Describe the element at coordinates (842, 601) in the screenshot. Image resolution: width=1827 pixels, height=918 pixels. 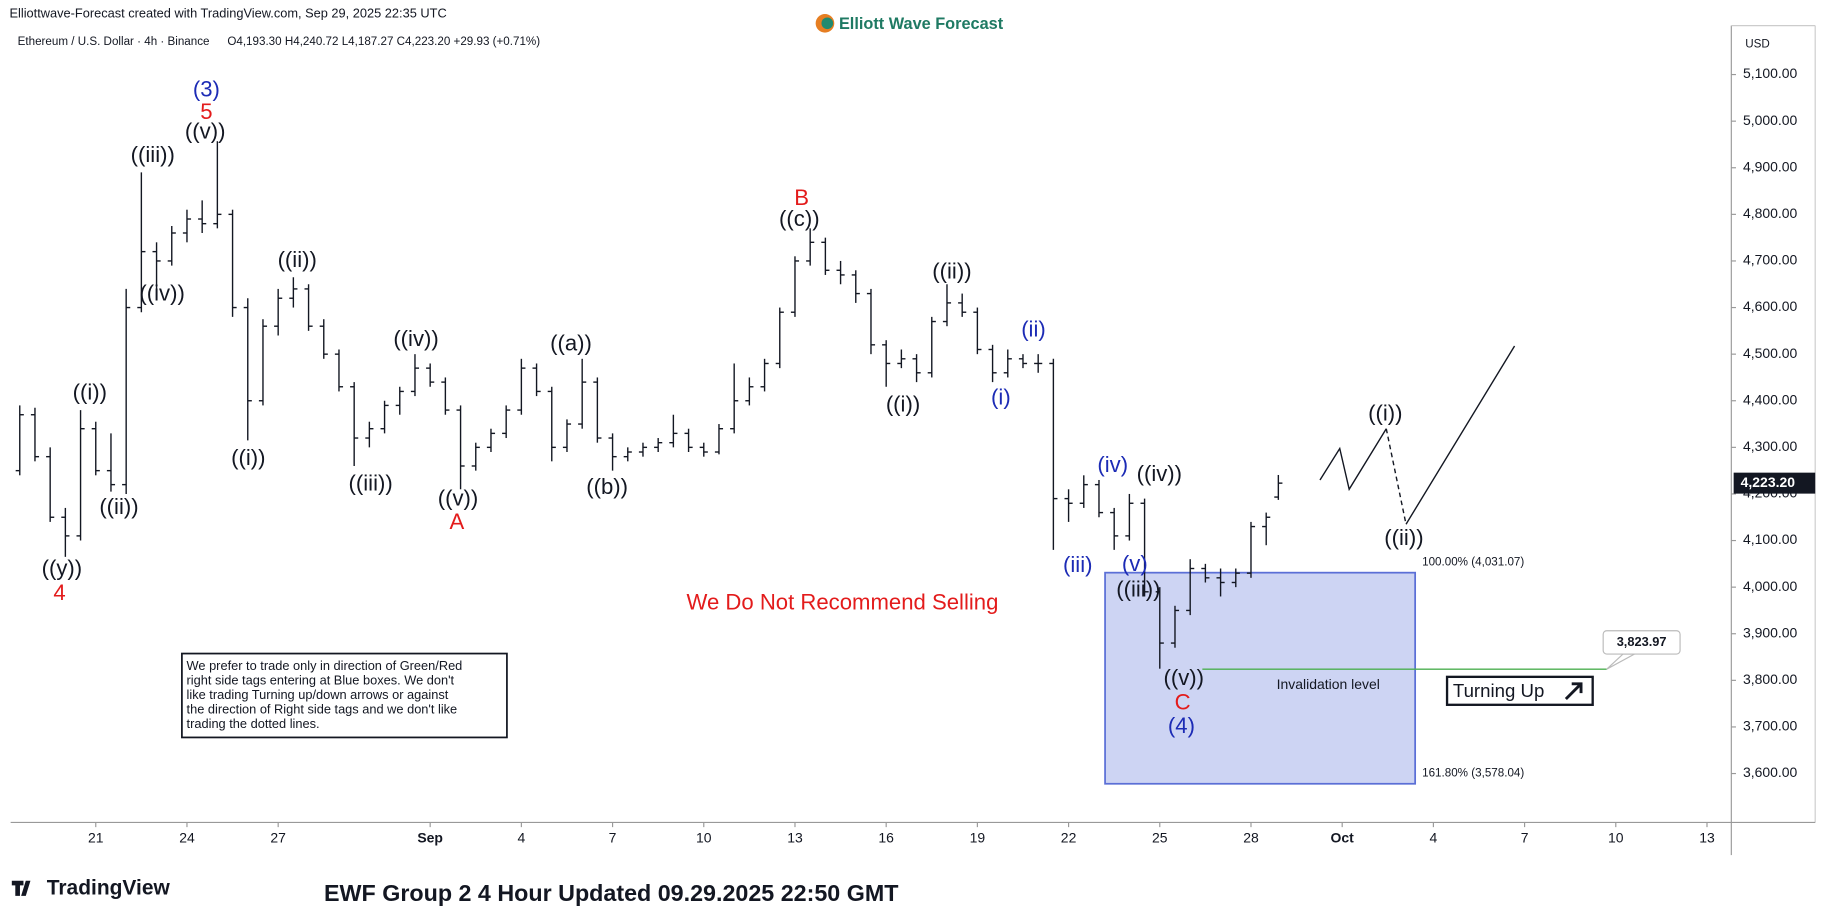
I see `warning: We Do Not Recommend Selling` at that location.